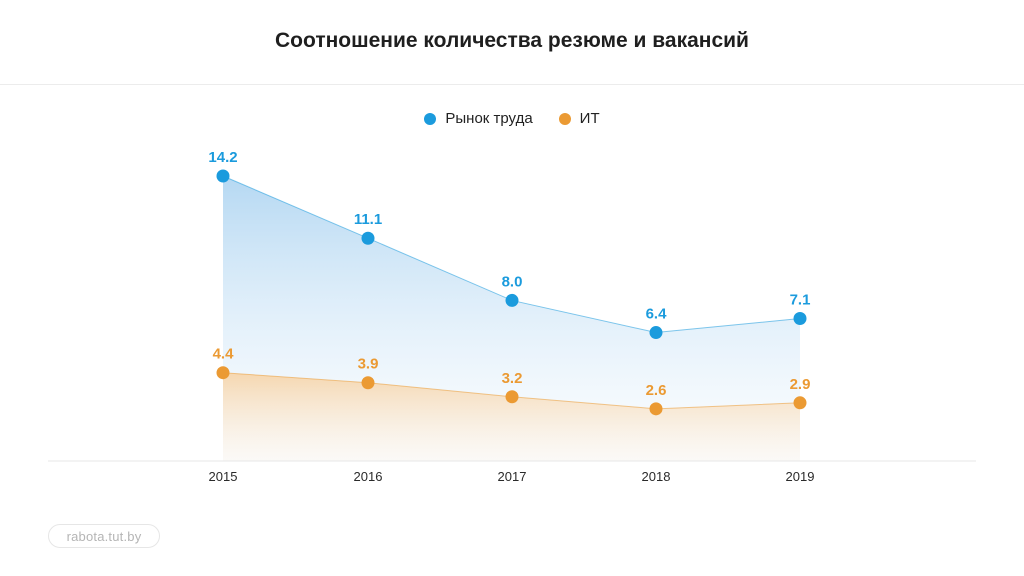 This screenshot has height=576, width=1024. I want to click on data-label-market-2018: 6.4, so click(657, 314).